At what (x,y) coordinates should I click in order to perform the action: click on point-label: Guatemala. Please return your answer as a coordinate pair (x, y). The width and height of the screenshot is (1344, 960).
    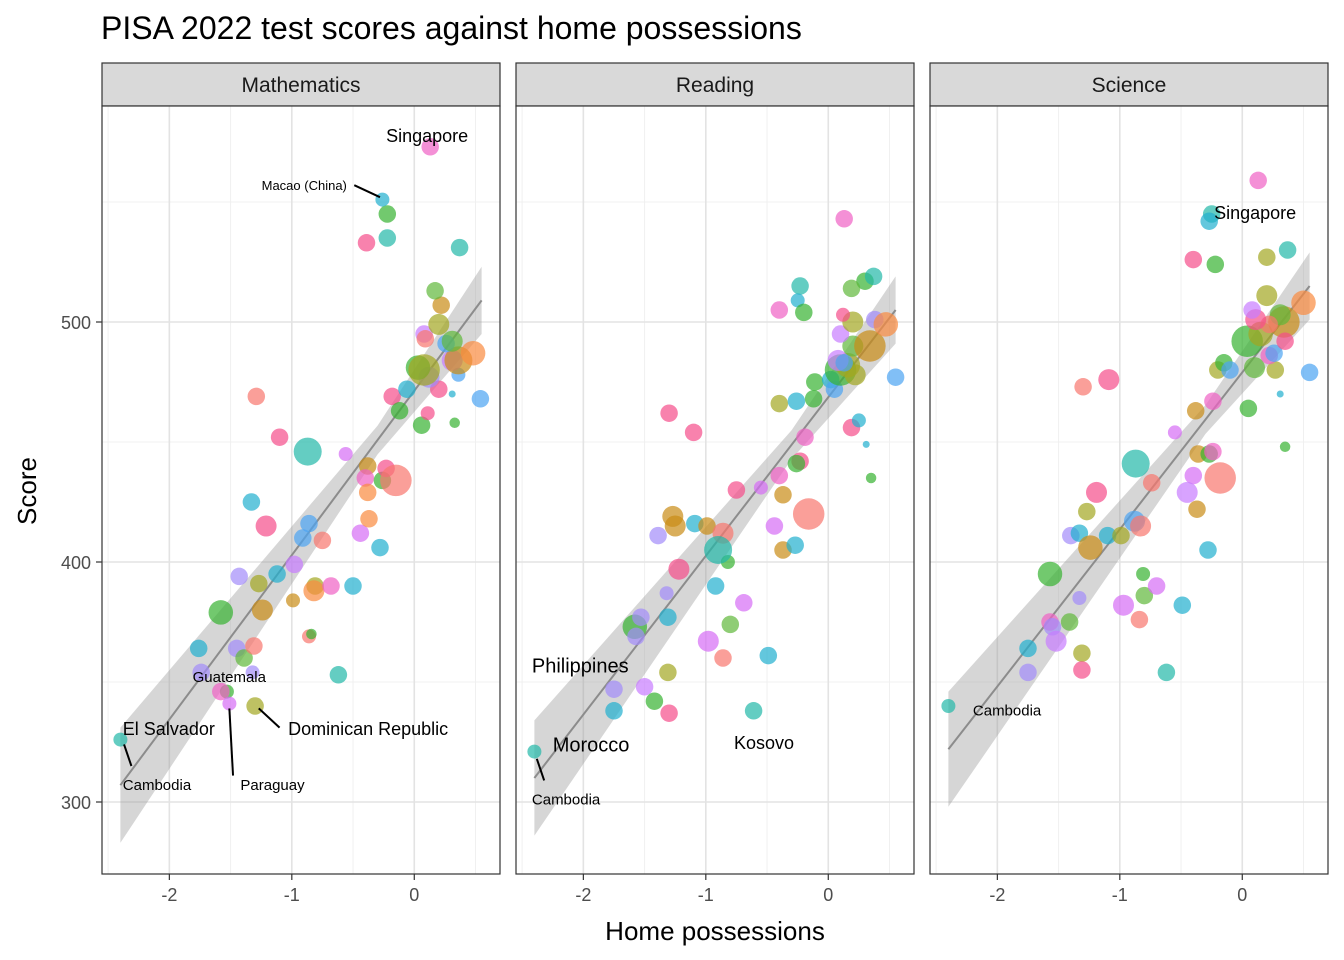
    Looking at the image, I should click on (230, 677).